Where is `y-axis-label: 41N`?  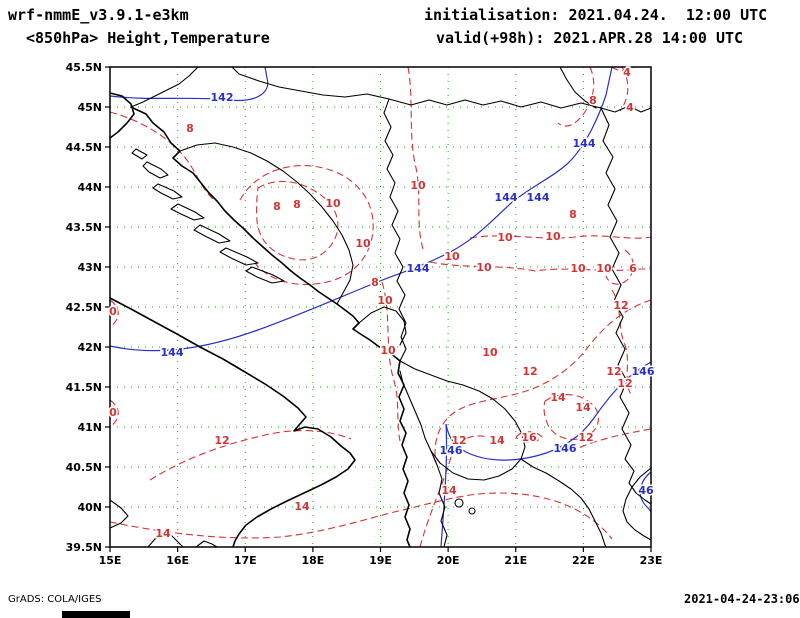 y-axis-label: 41N is located at coordinates (89, 427).